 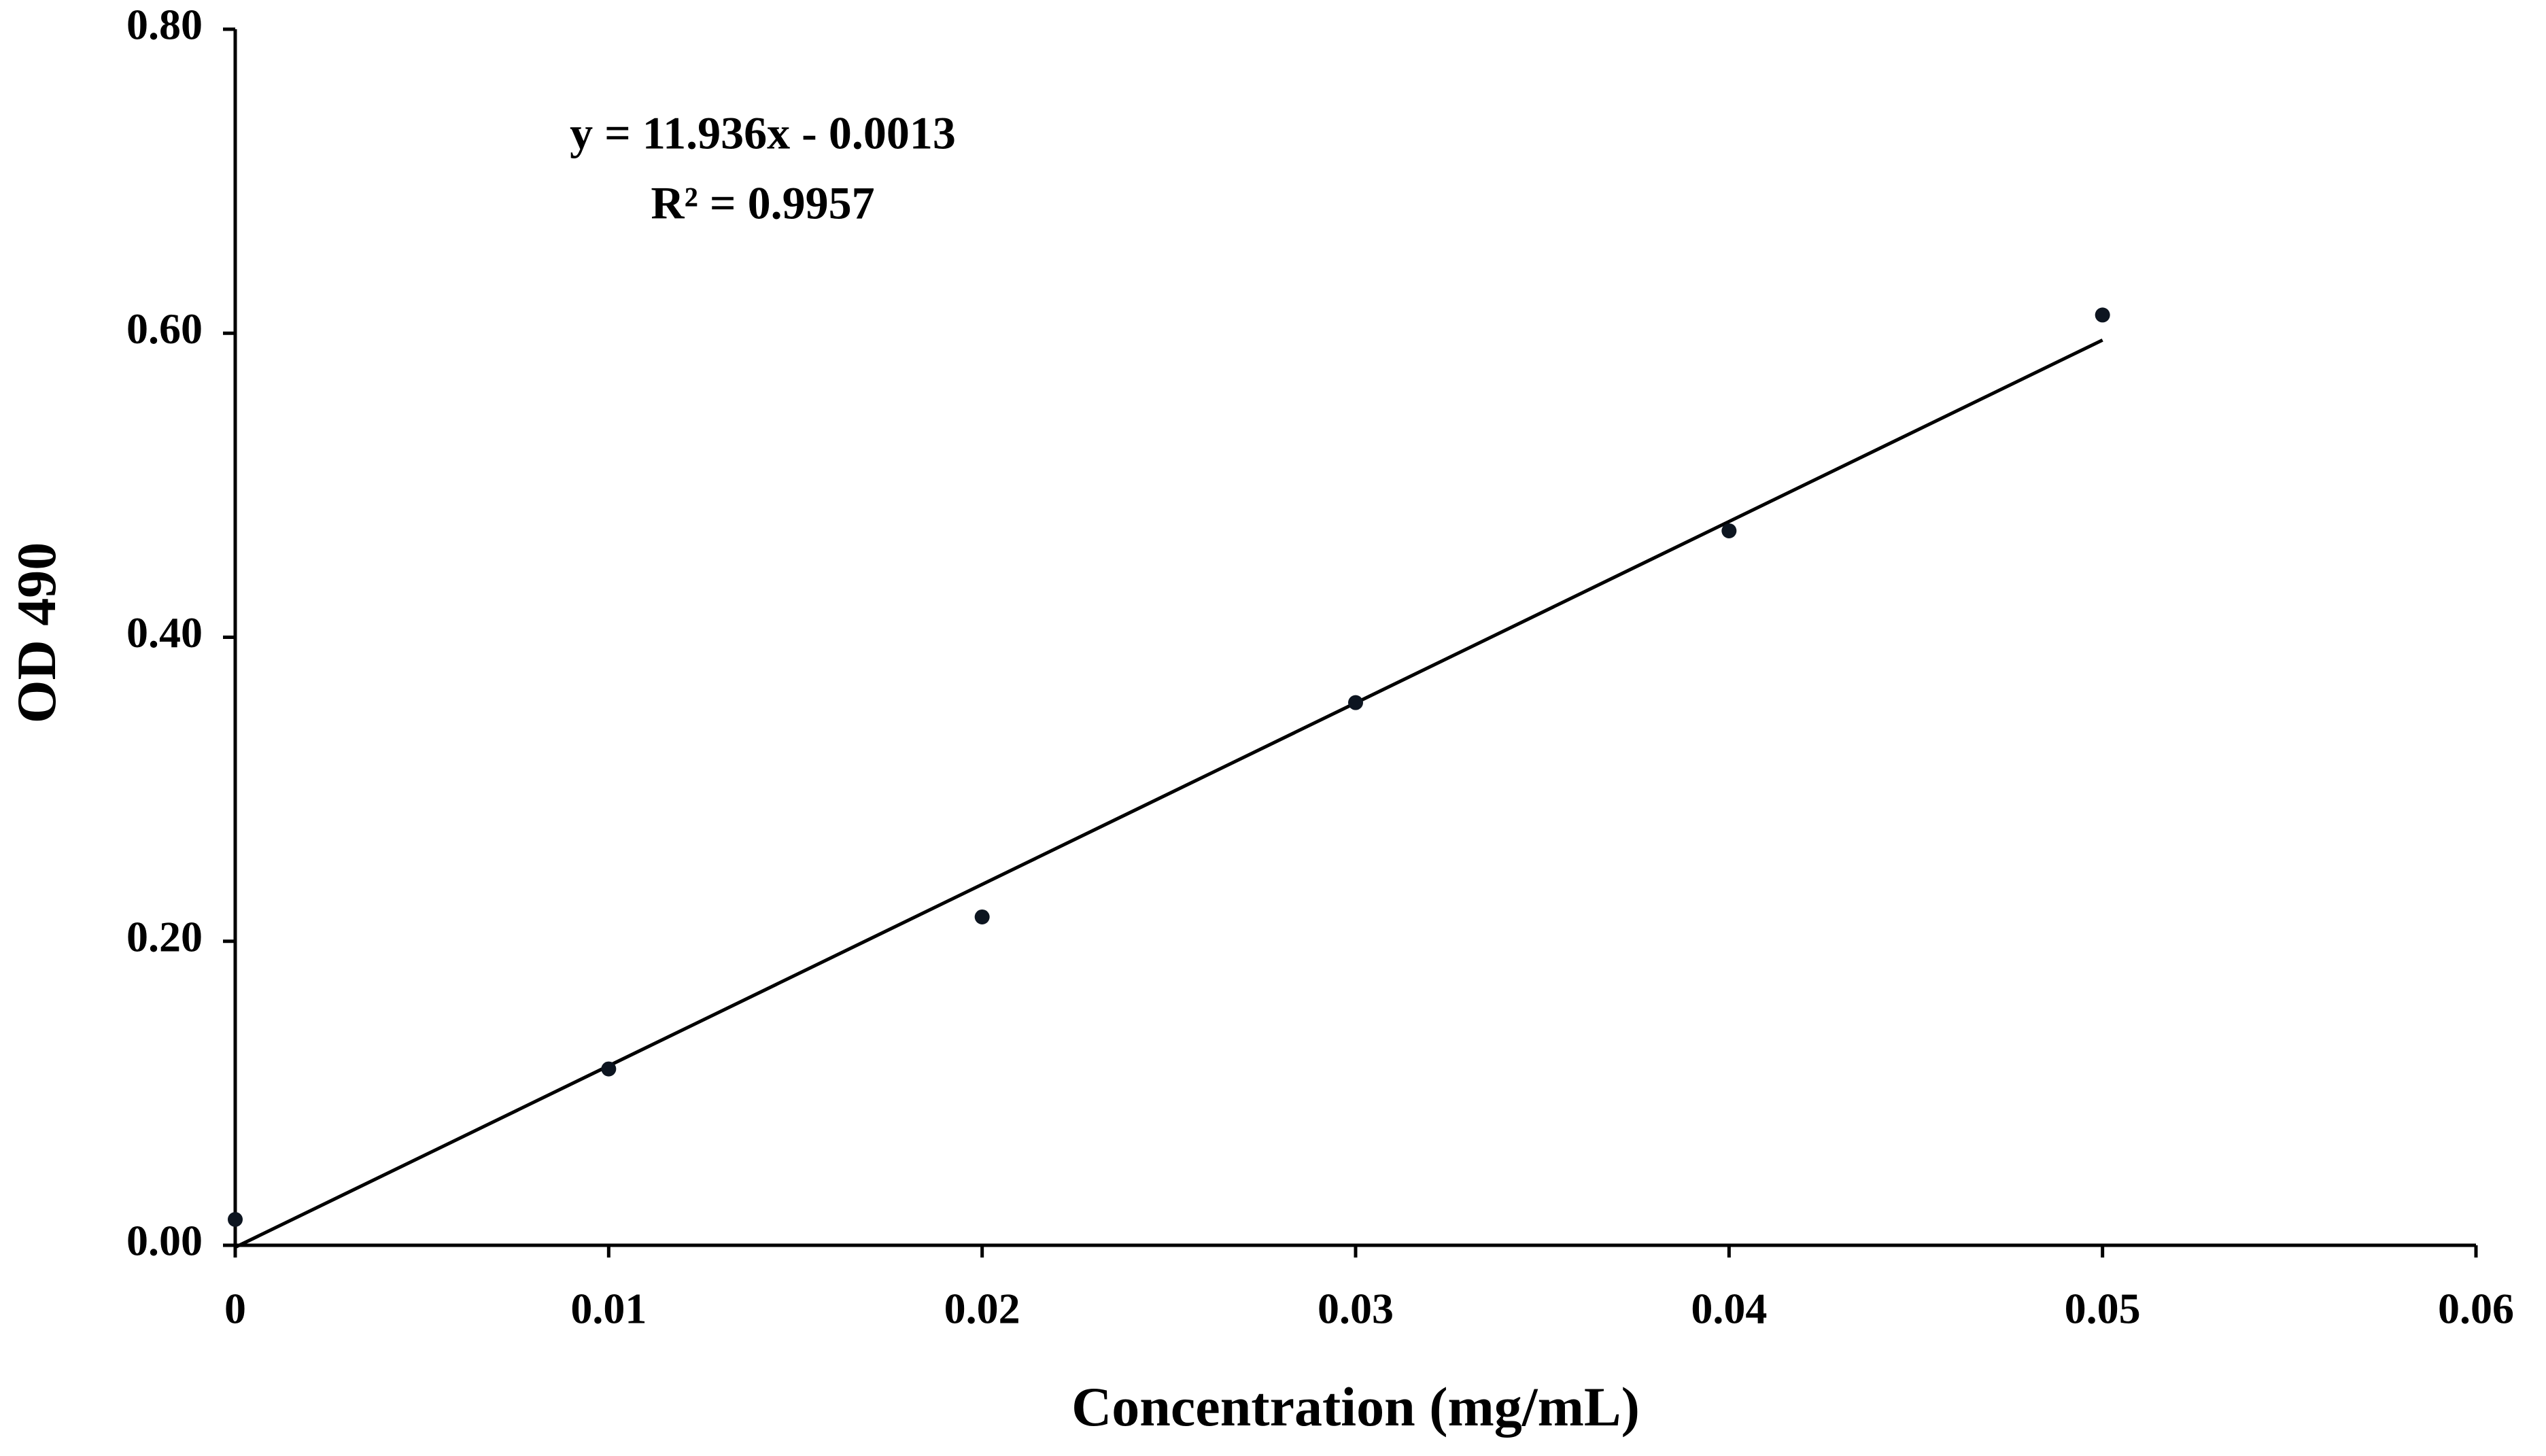 What do you see at coordinates (1356, 1309) in the screenshot?
I see `x-tick-label: 0.03` at bounding box center [1356, 1309].